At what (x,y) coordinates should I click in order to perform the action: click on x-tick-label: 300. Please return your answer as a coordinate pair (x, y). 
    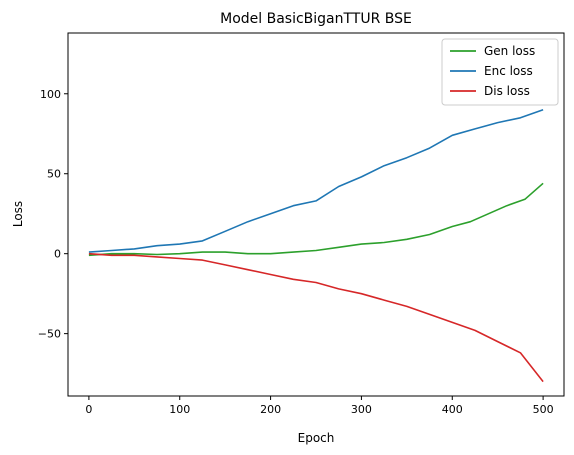
    Looking at the image, I should click on (361, 409).